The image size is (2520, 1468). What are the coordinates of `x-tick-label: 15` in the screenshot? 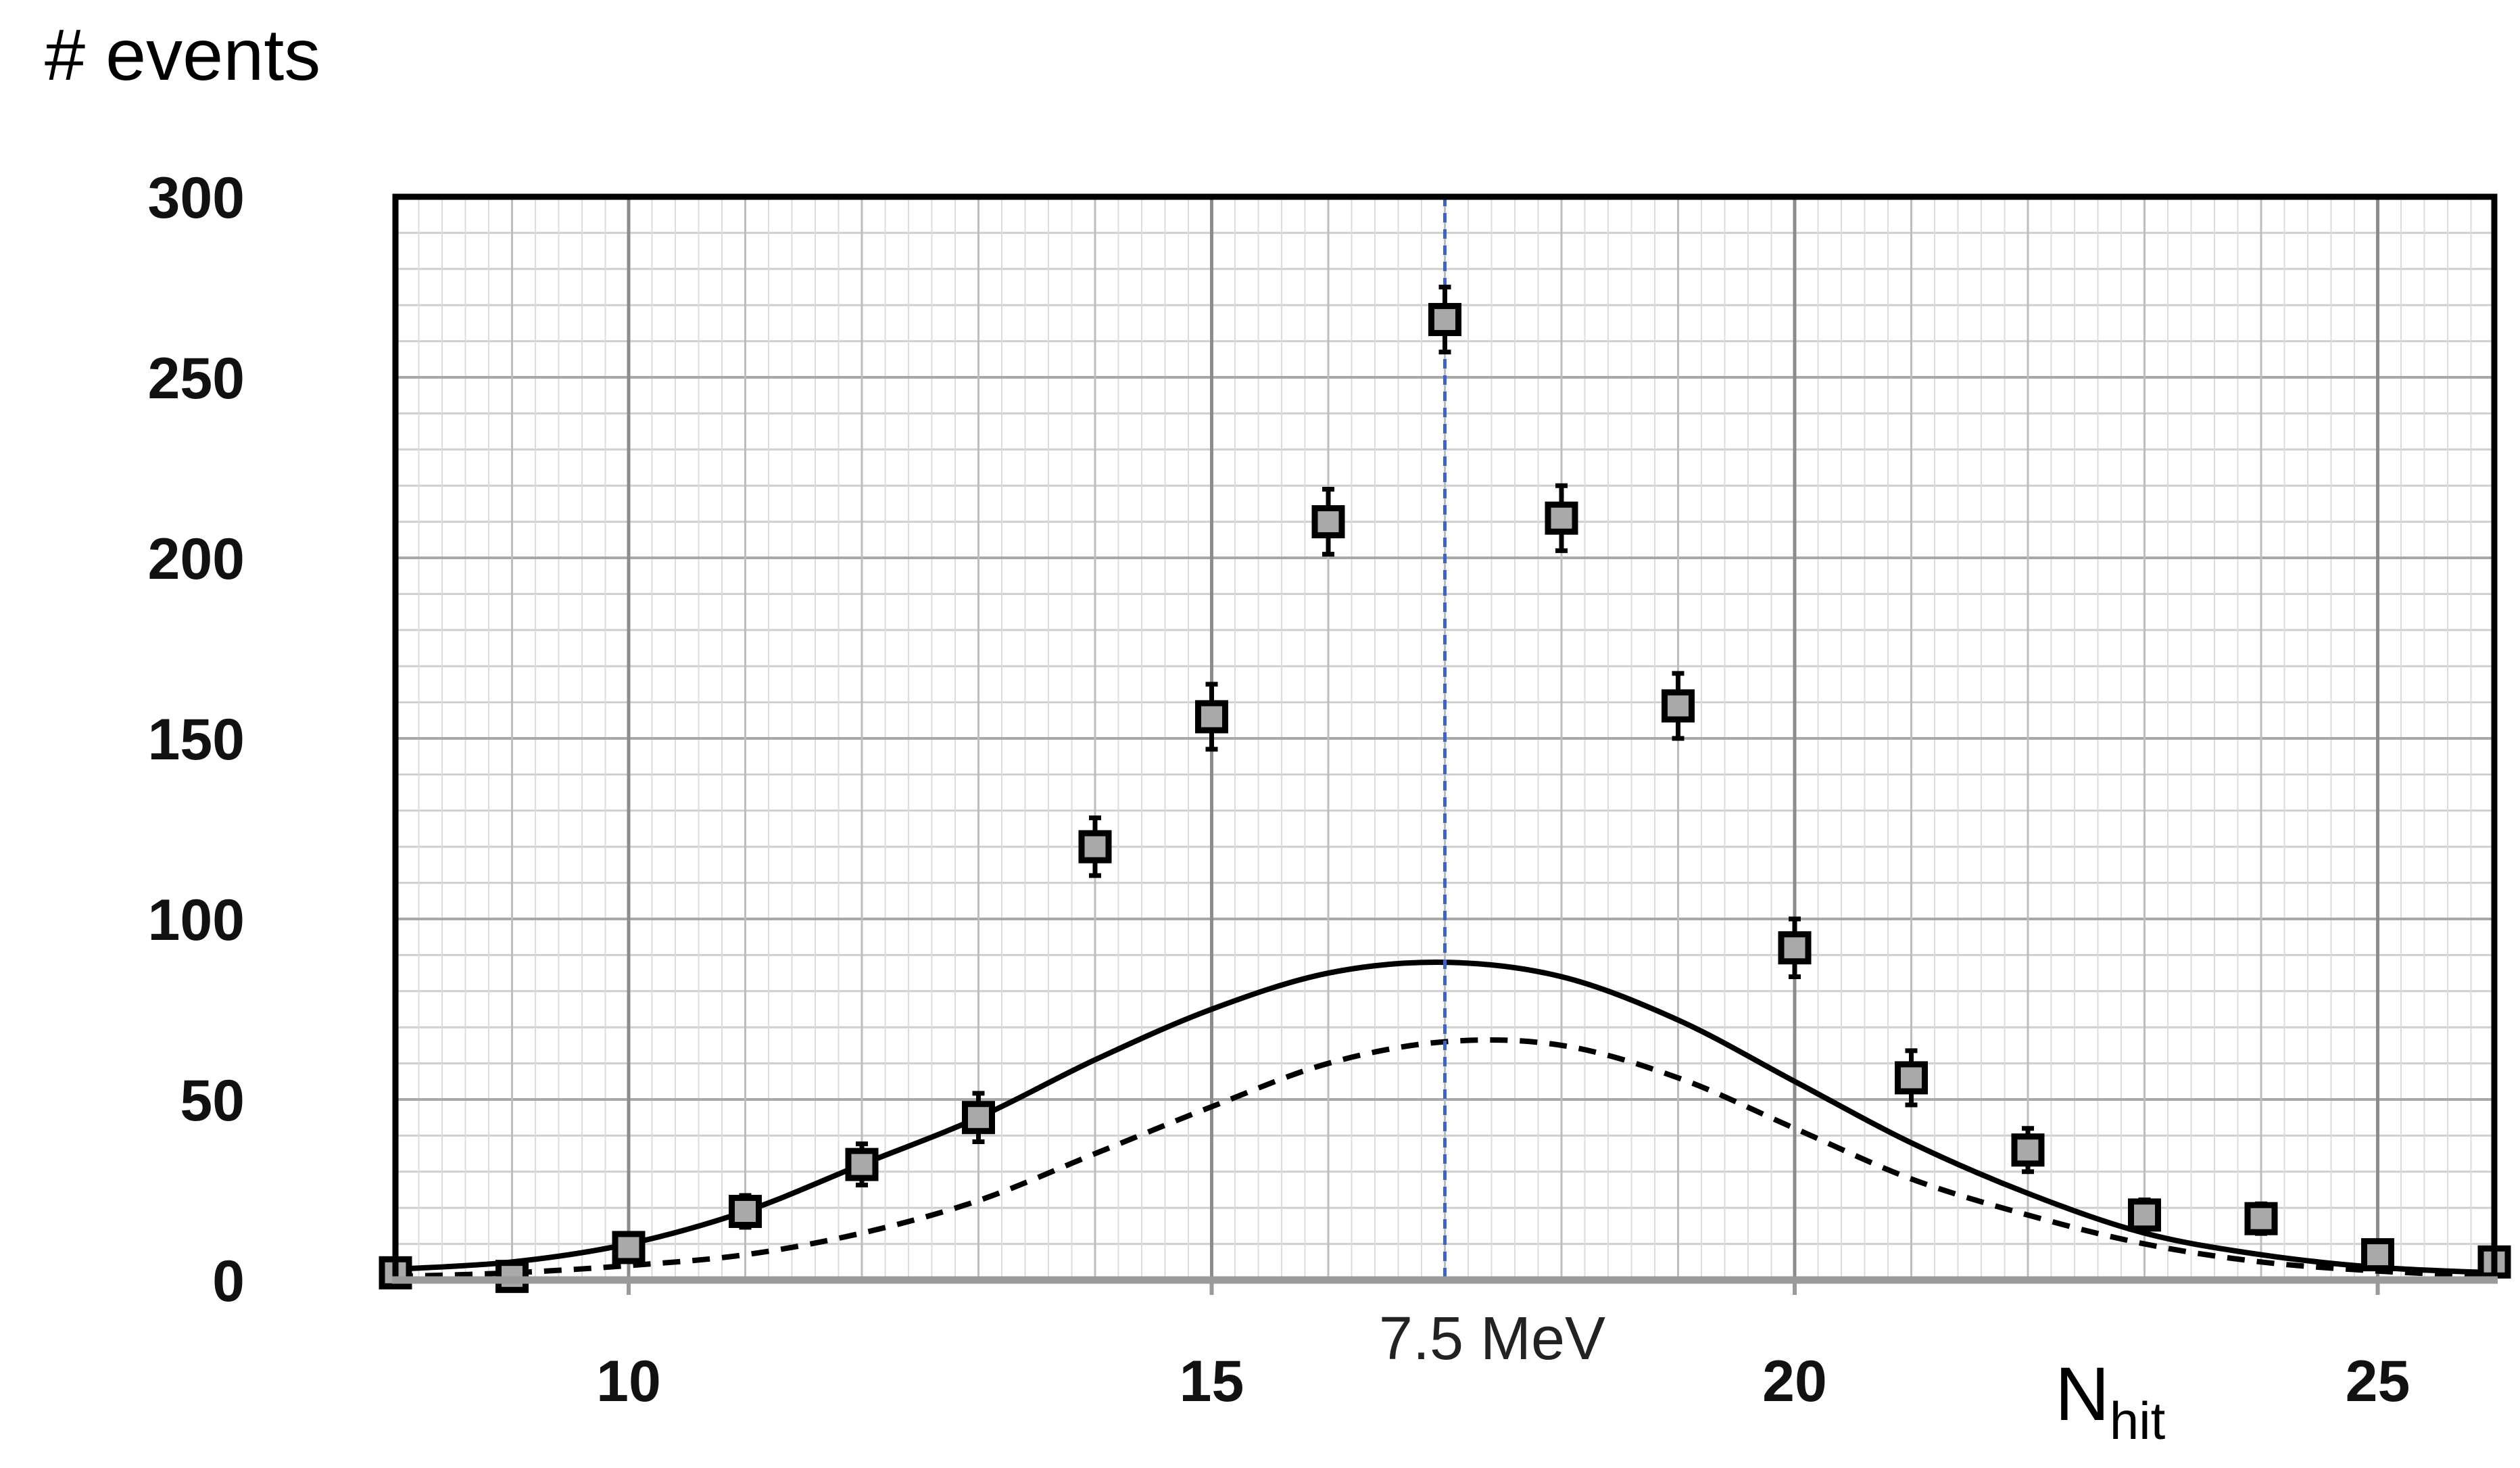 It's located at (1212, 1381).